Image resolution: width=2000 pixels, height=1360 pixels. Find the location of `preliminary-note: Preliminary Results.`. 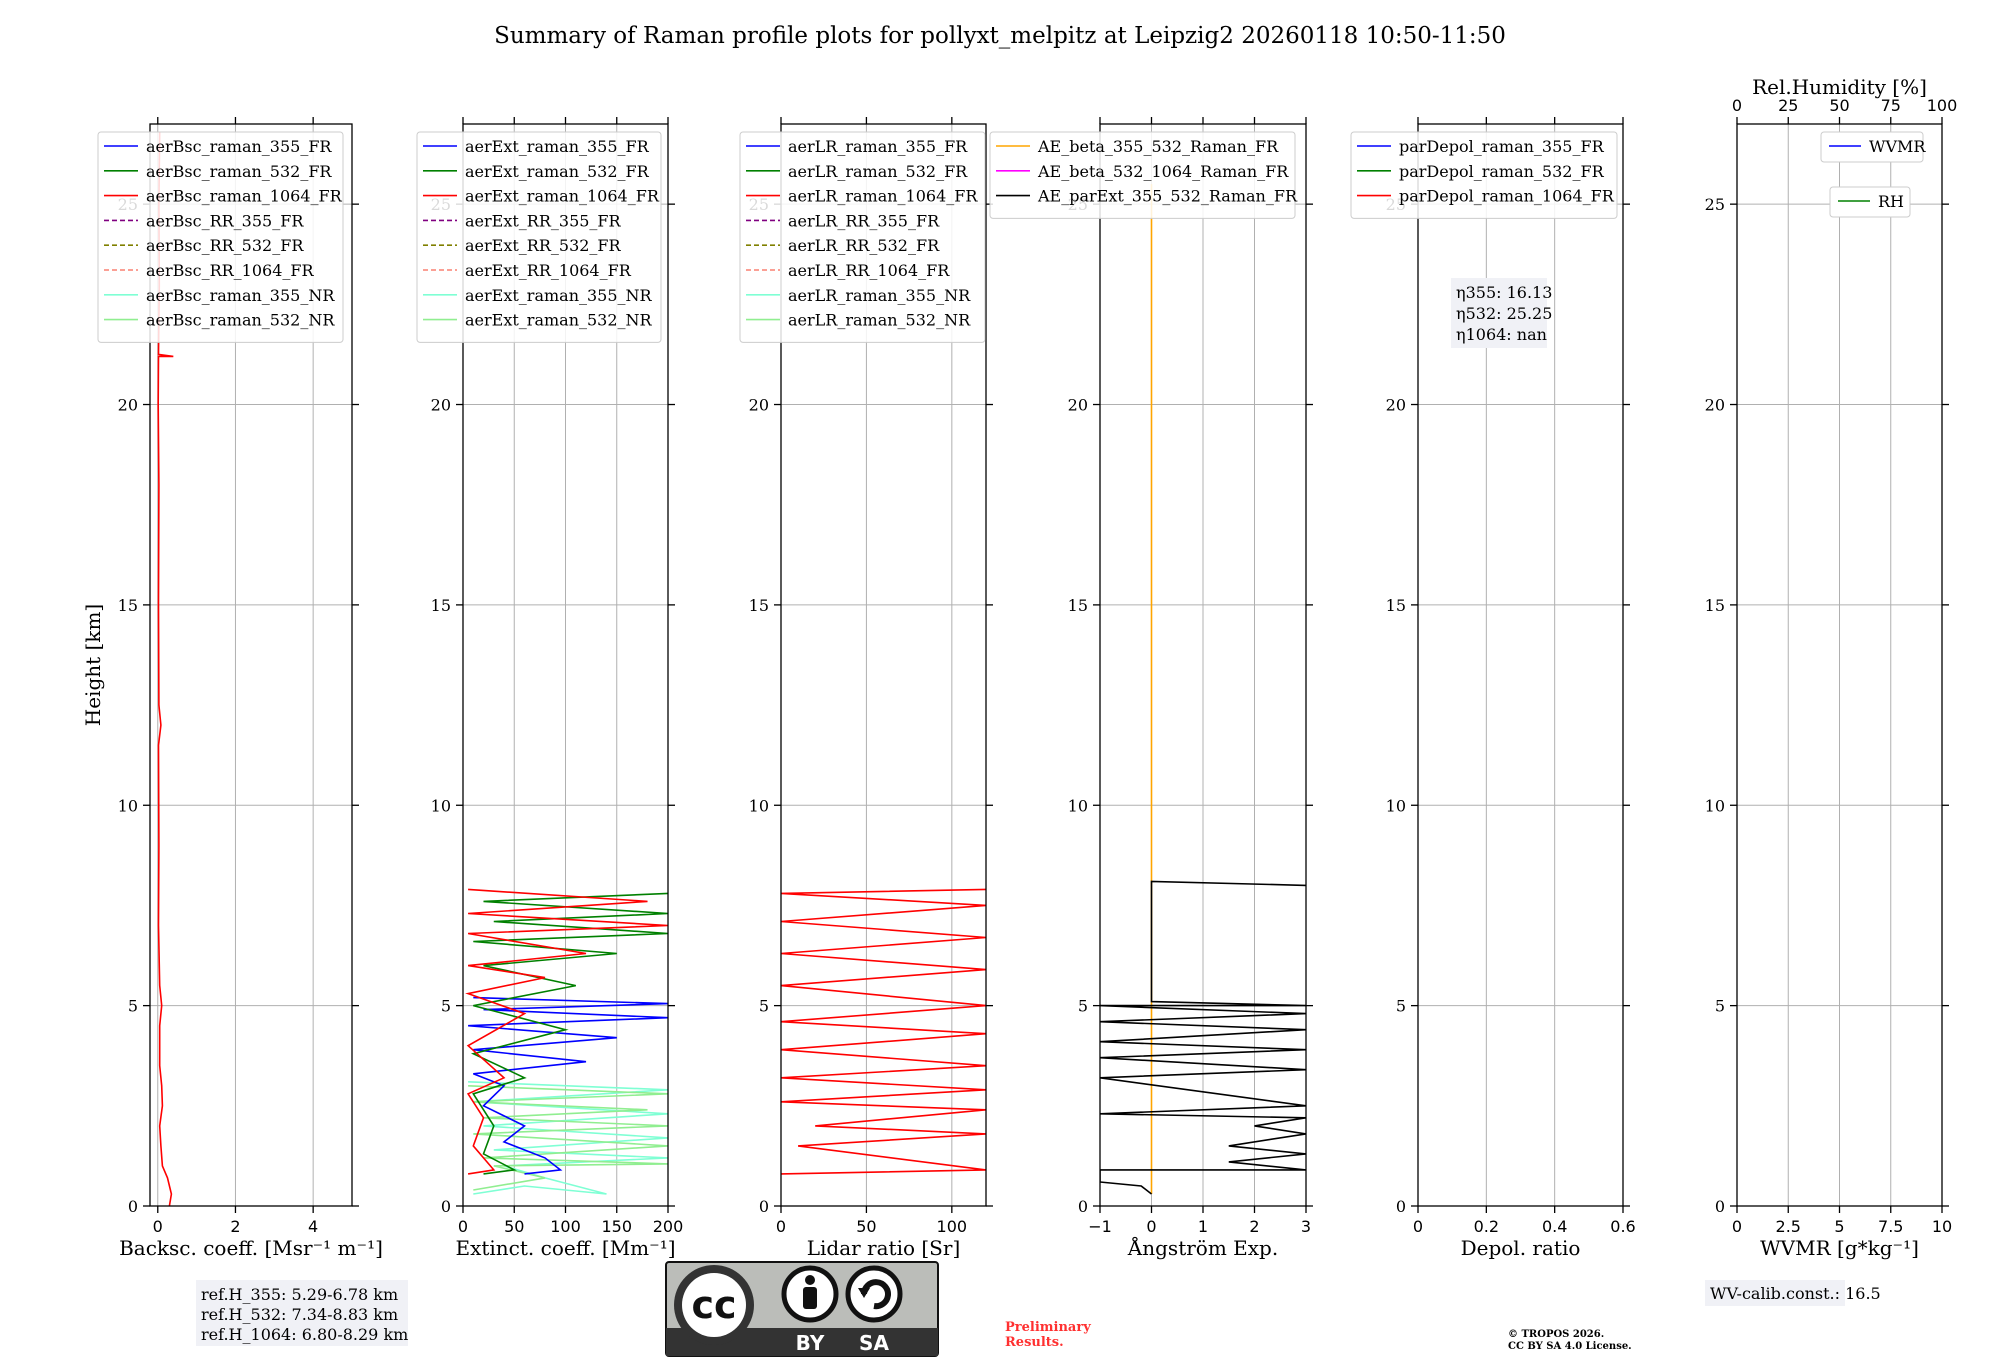

preliminary-note: Preliminary Results. is located at coordinates (1048, 1335).